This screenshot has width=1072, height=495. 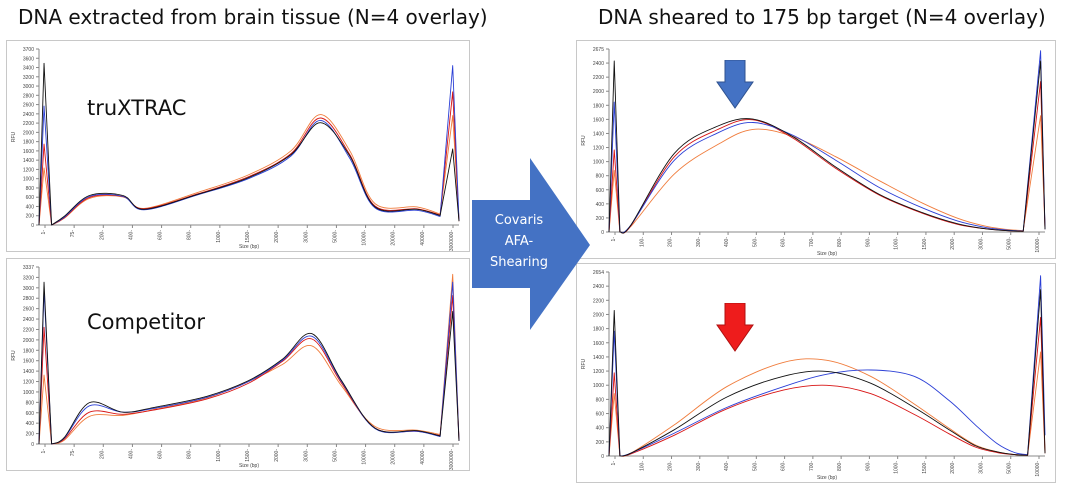 I want to click on x-tick-label: 300-, so click(x=699, y=242).